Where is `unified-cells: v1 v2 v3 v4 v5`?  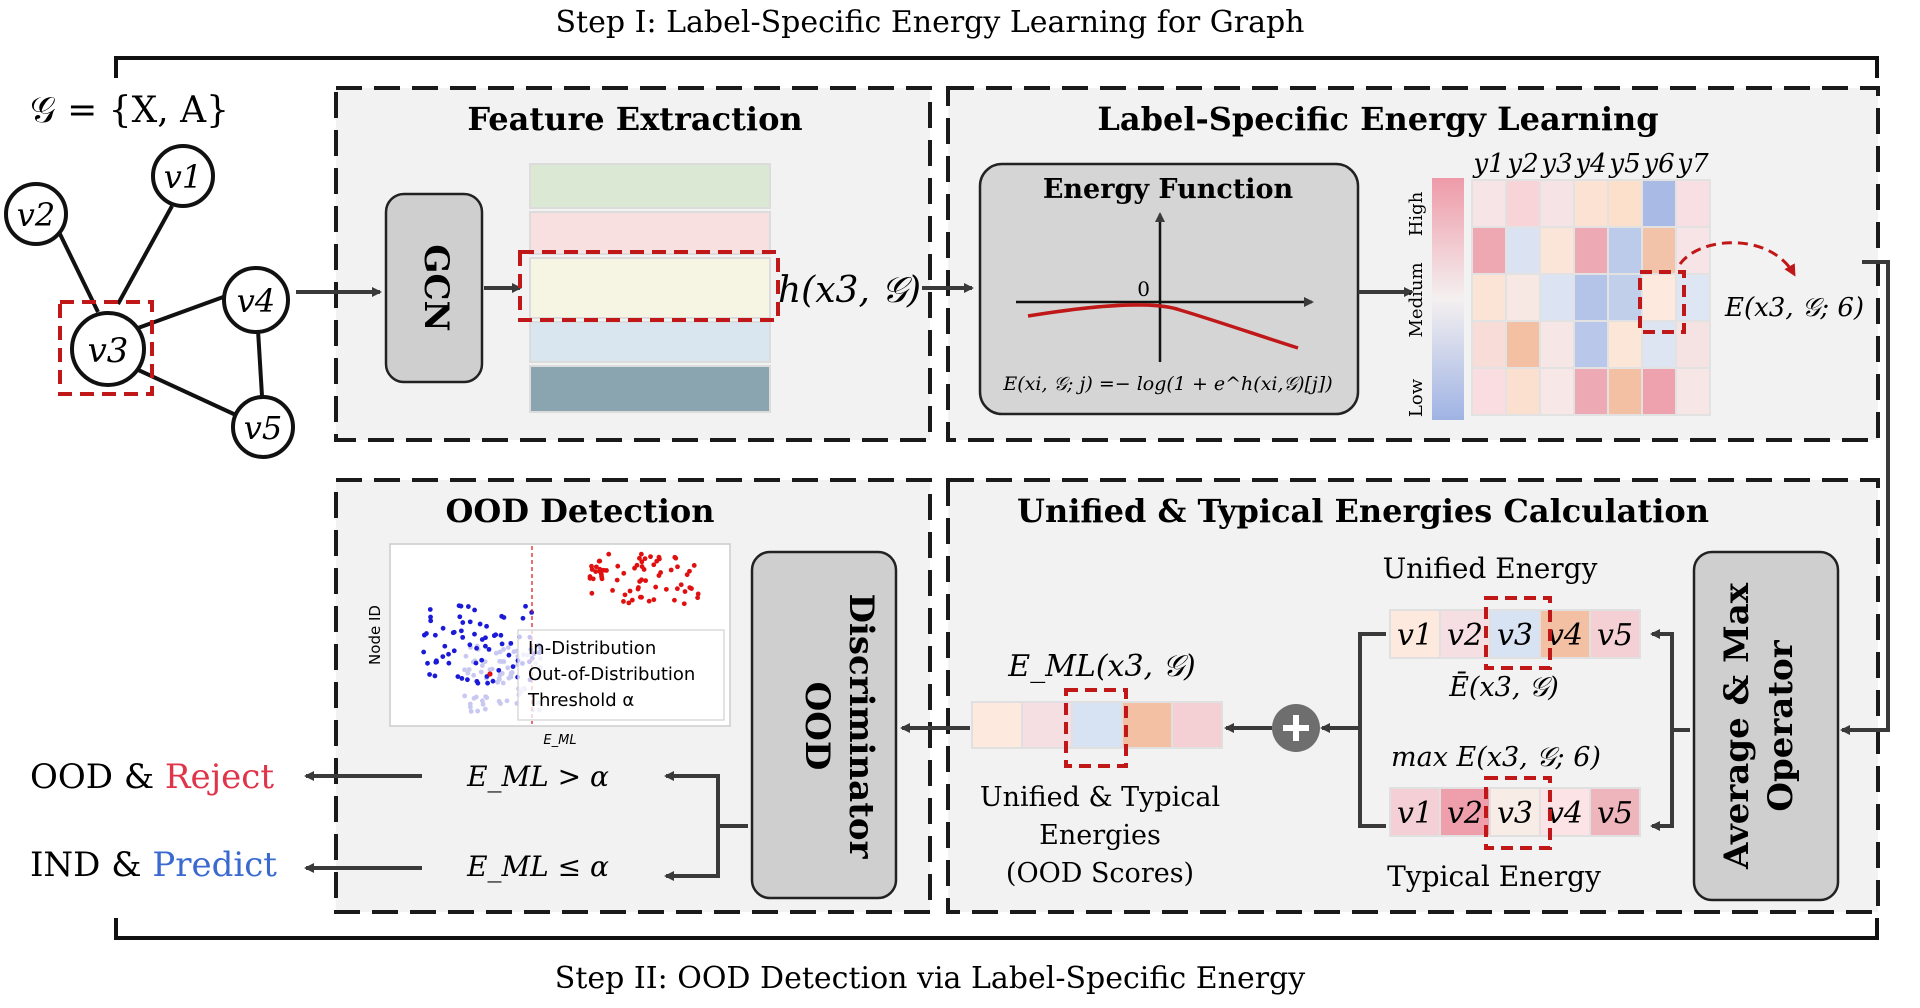 unified-cells: v1 v2 v3 v4 v5 is located at coordinates (1515, 634).